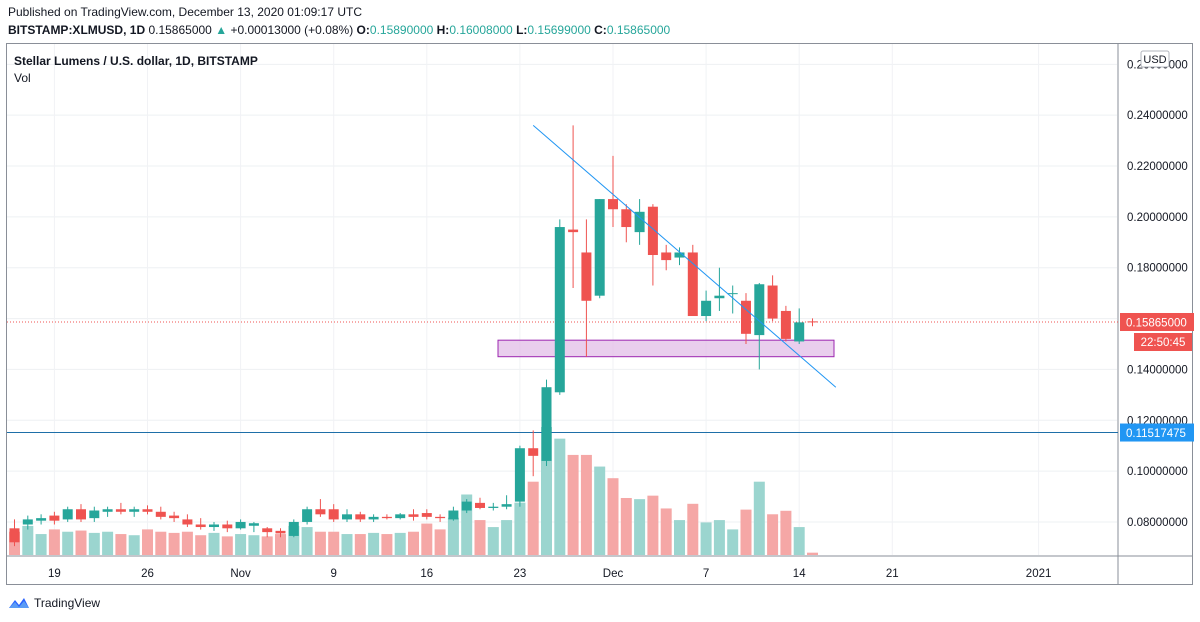  Describe the element at coordinates (426, 574) in the screenshot. I see `x-tick-label: 16` at that location.